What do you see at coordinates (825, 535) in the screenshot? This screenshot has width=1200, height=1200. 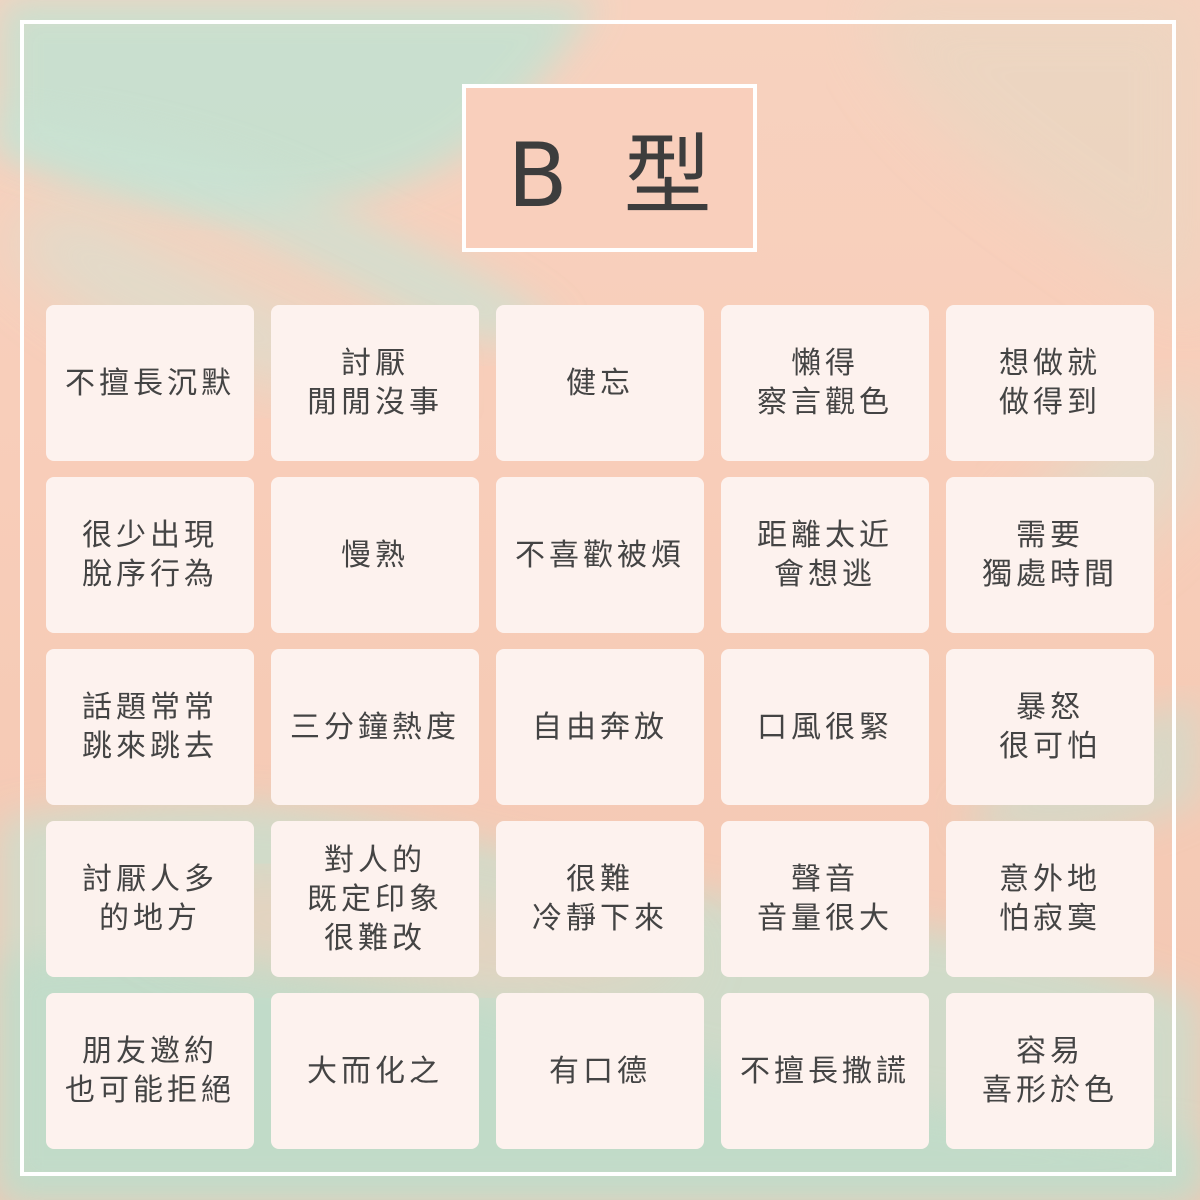 I see `trait-card-text-line: 距離太近` at bounding box center [825, 535].